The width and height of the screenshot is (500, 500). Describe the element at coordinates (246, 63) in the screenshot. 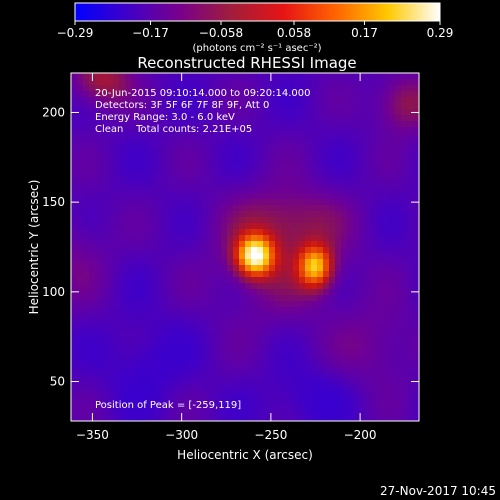

I see `chart-title: Reconstructed RHESSI Image` at that location.